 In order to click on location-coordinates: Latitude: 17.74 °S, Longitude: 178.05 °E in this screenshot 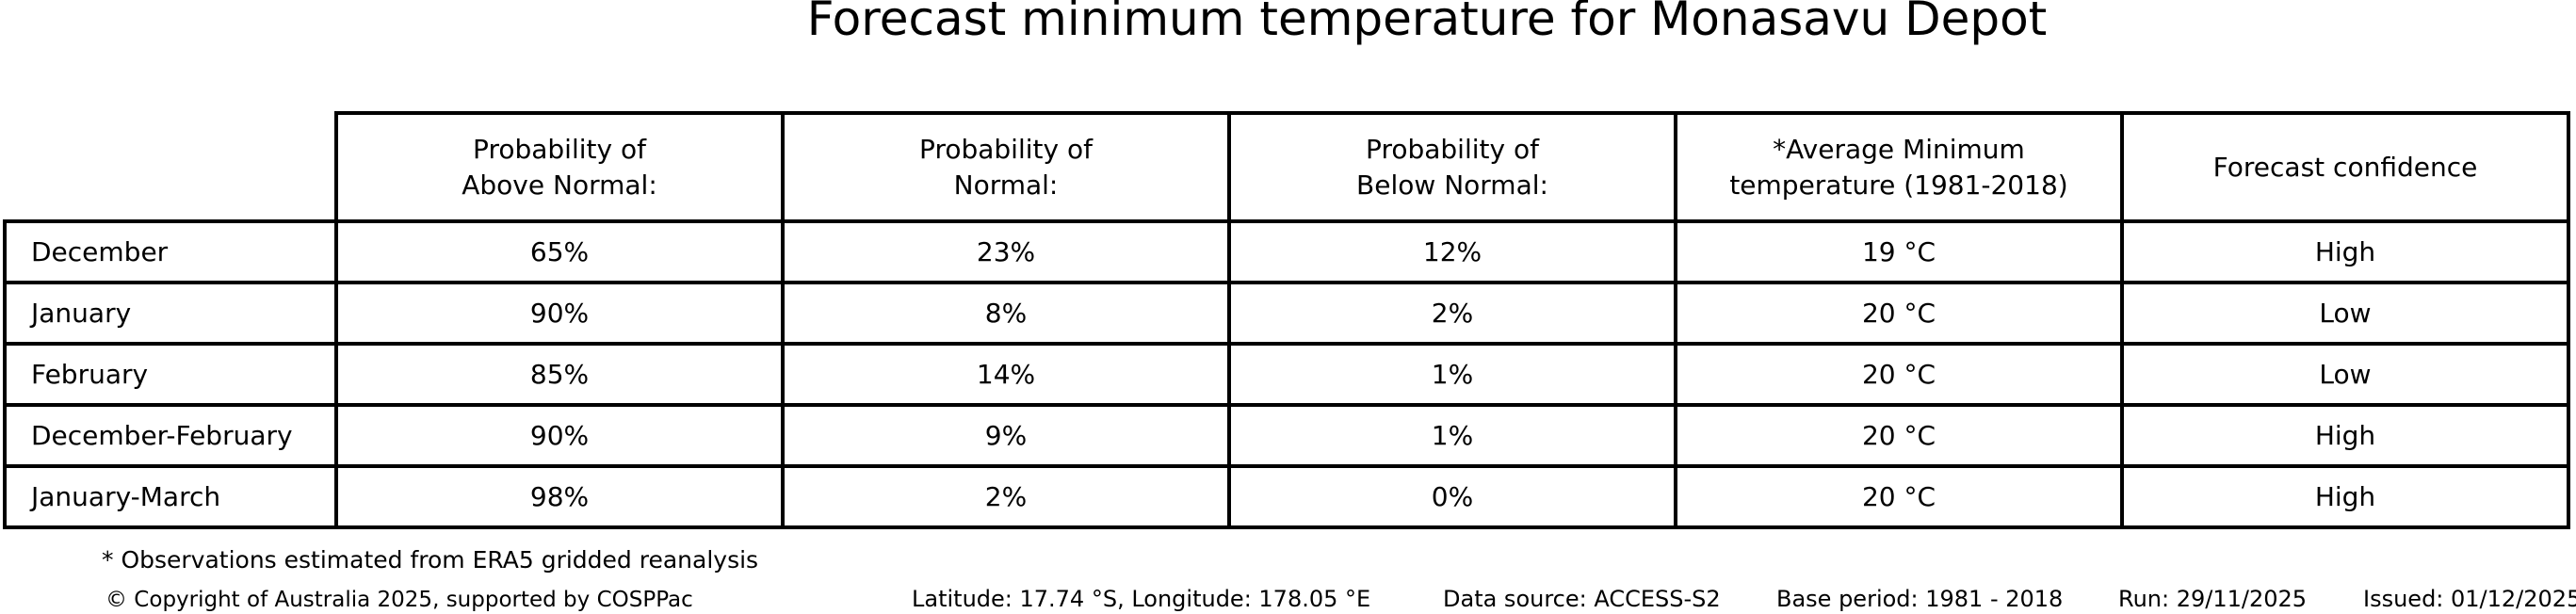, I will do `click(1141, 599)`.